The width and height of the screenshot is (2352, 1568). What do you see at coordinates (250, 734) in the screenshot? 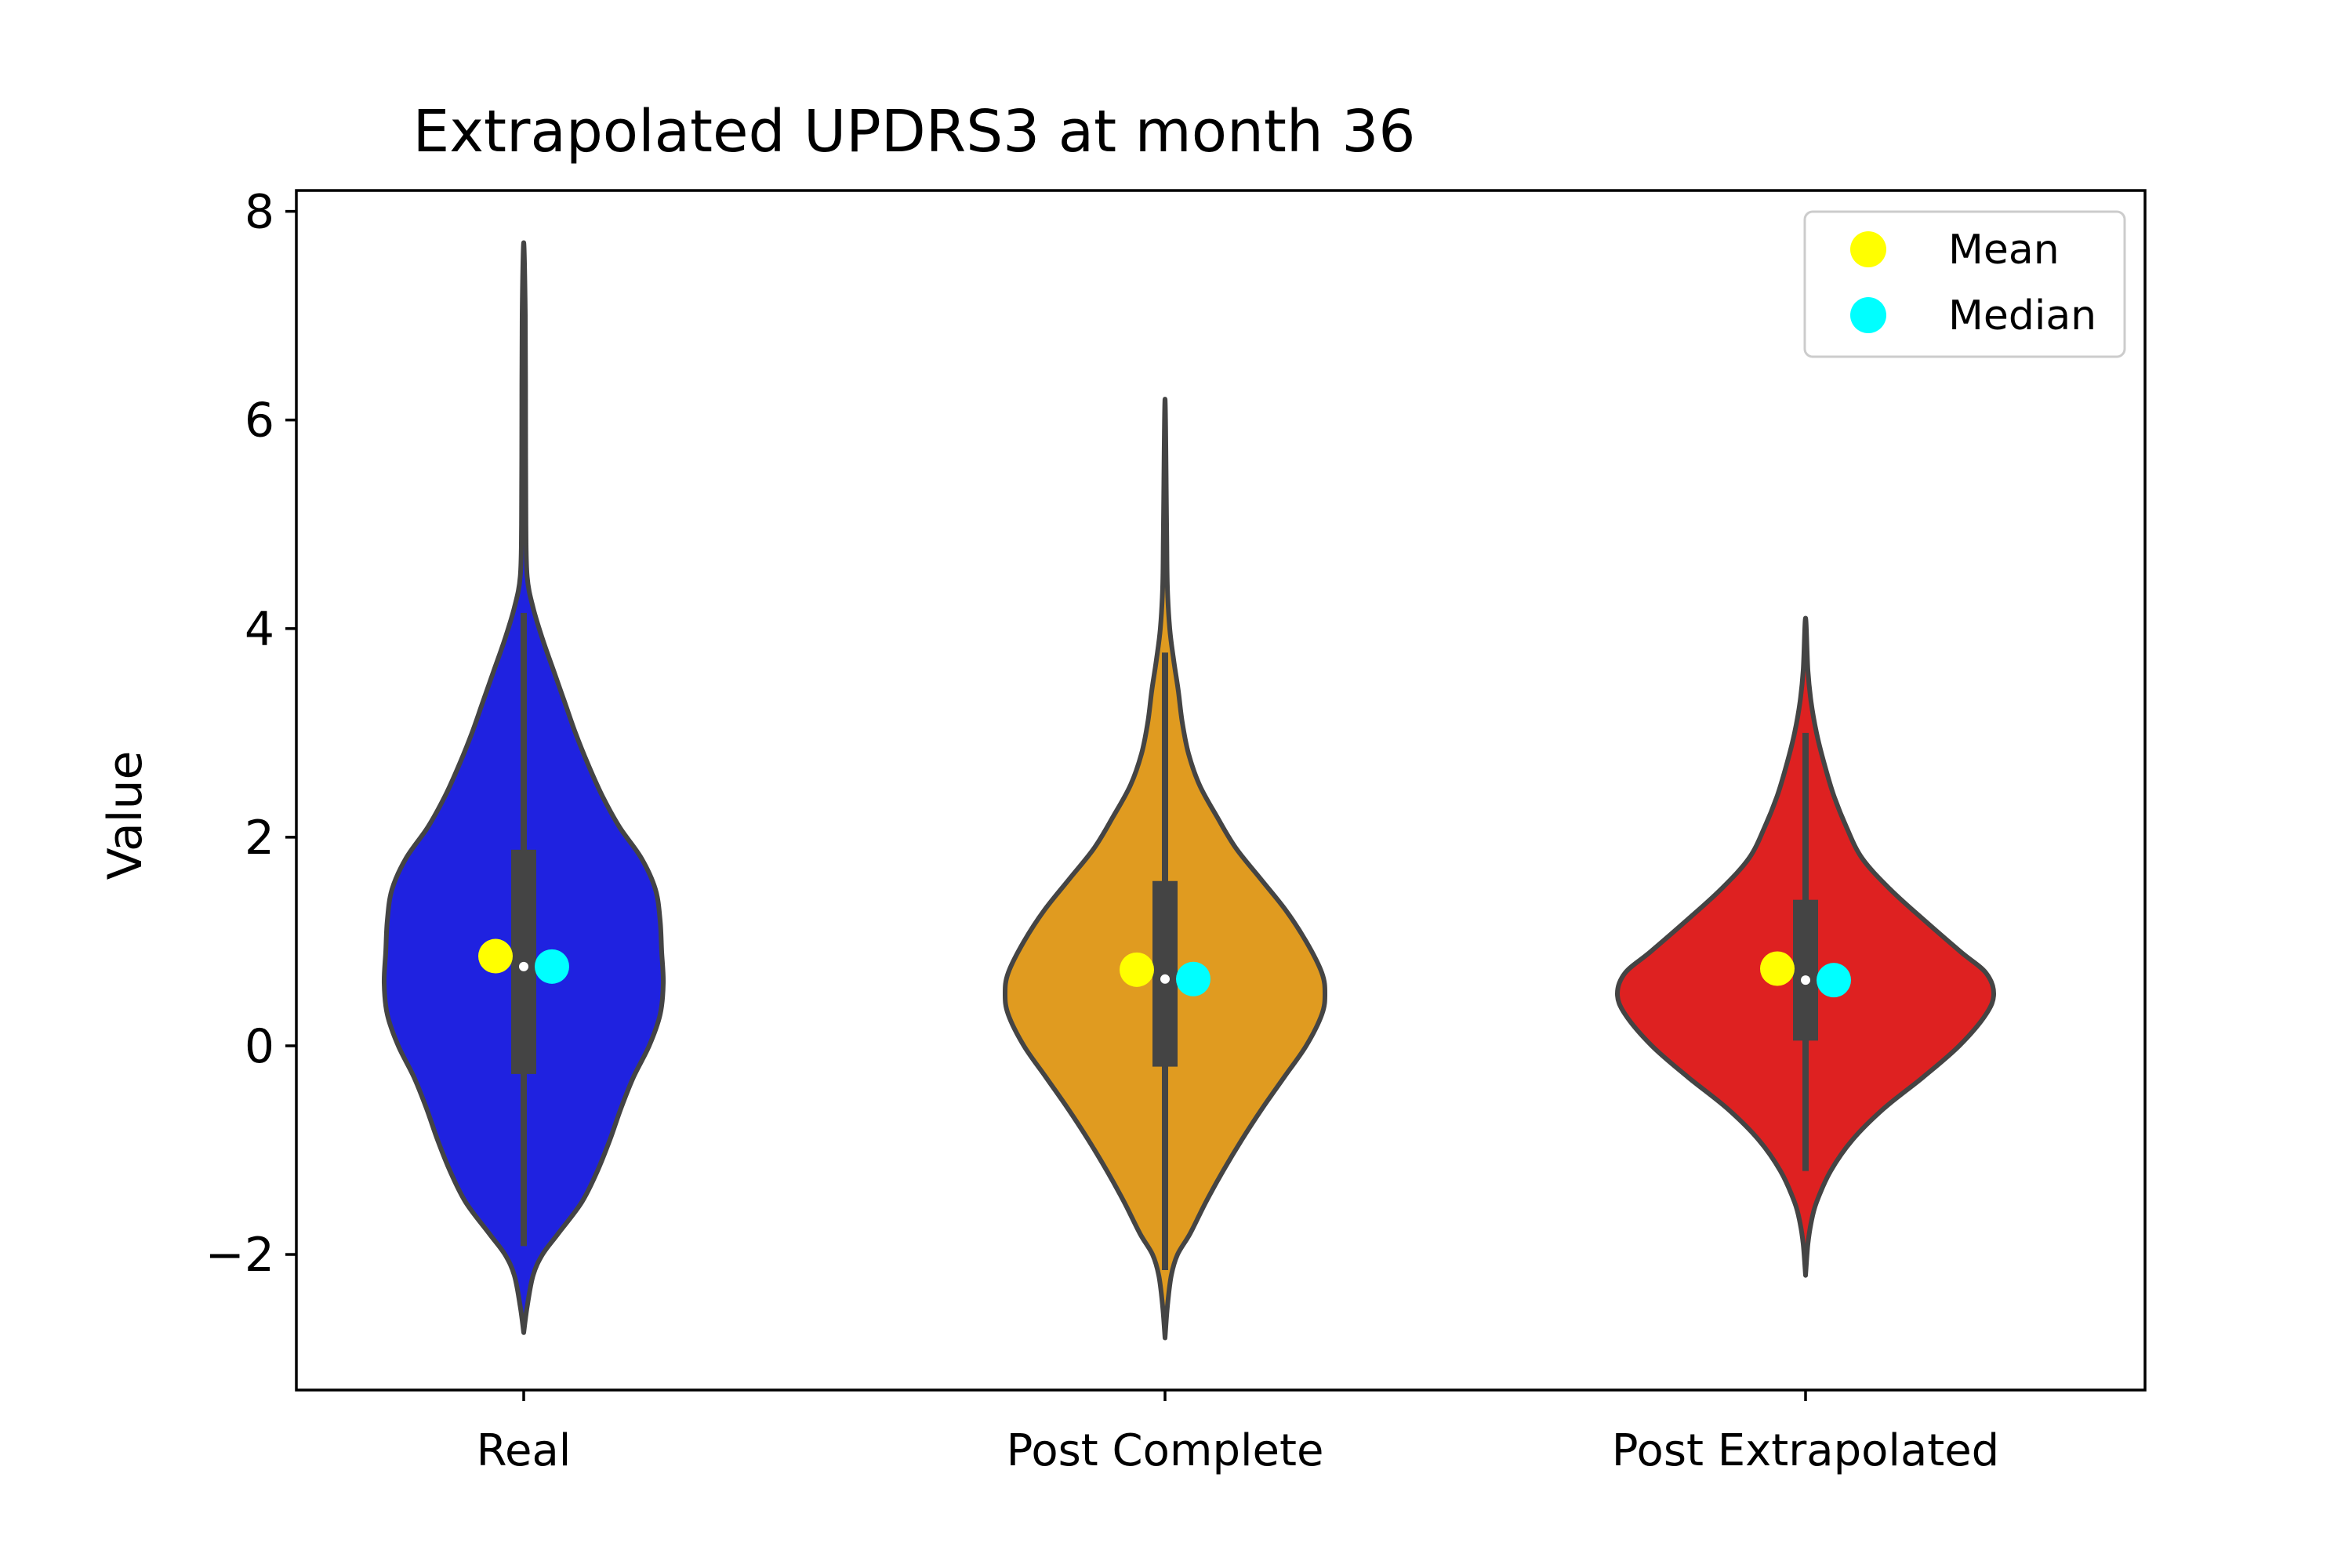
I see `y-axis: −2 0 2 4 6 8` at bounding box center [250, 734].